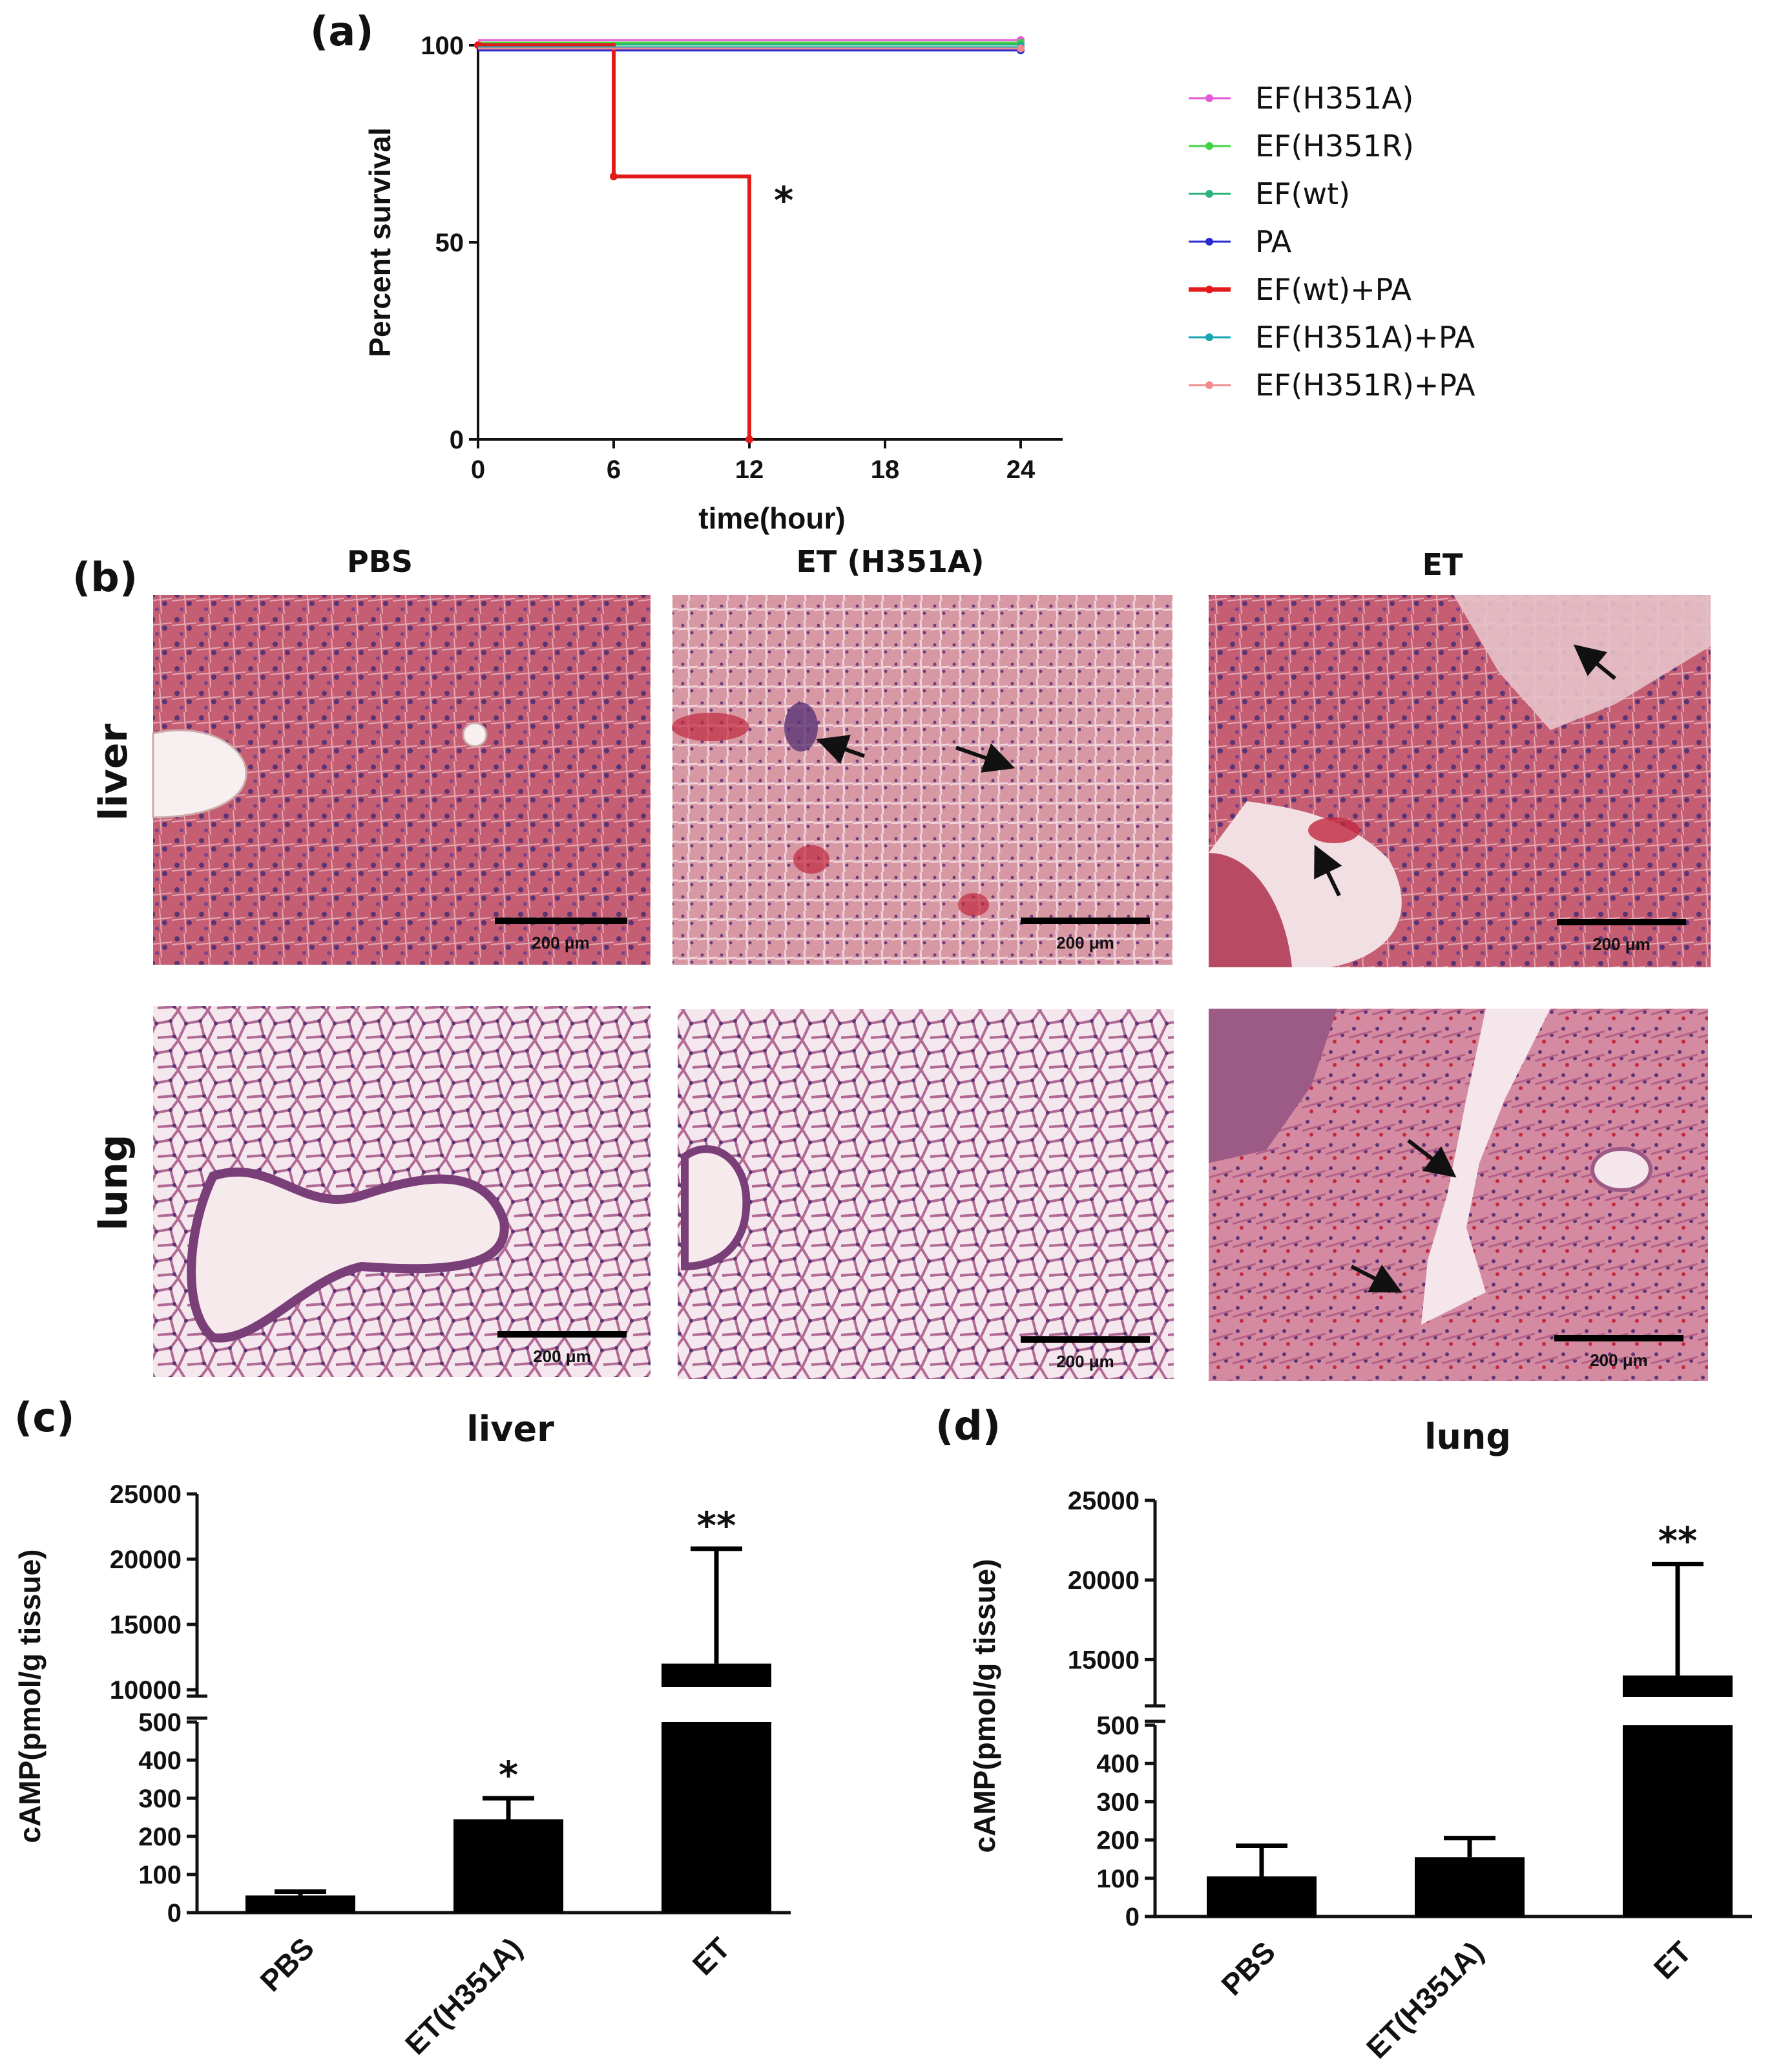 The image size is (1792, 2069). I want to click on panel-label-d: (d), so click(968, 1426).